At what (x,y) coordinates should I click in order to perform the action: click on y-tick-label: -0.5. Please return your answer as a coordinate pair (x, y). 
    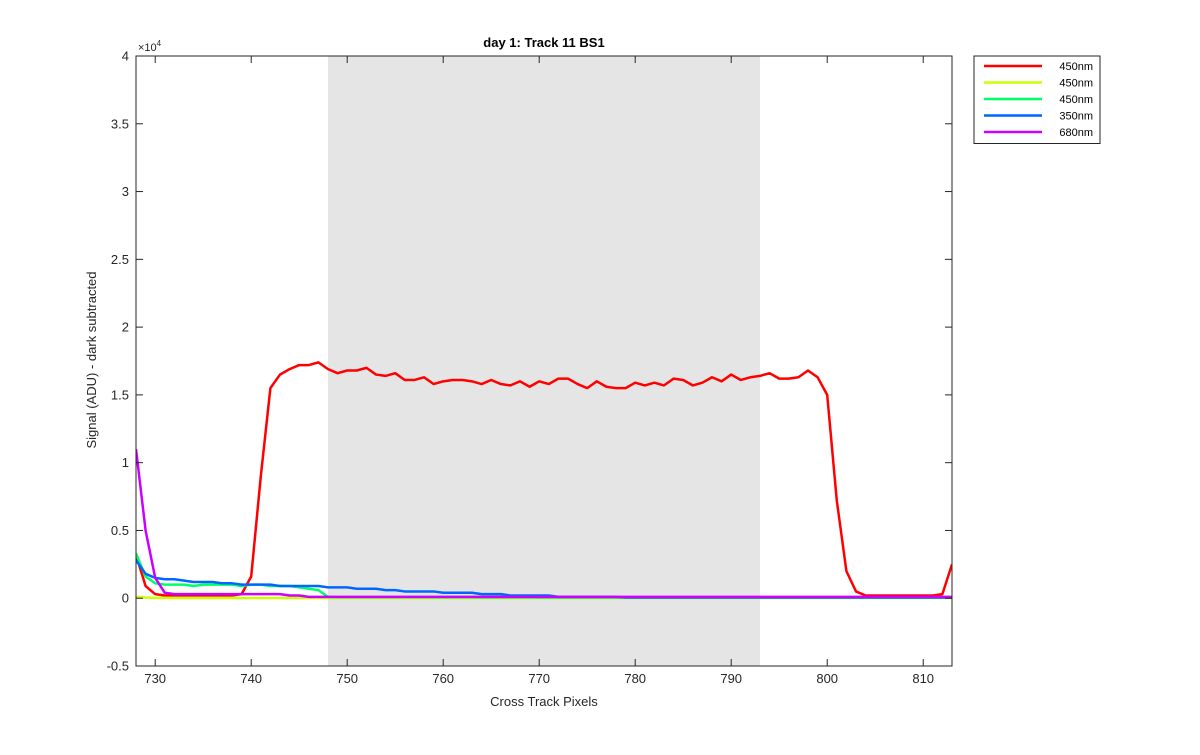
    Looking at the image, I should click on (118, 666).